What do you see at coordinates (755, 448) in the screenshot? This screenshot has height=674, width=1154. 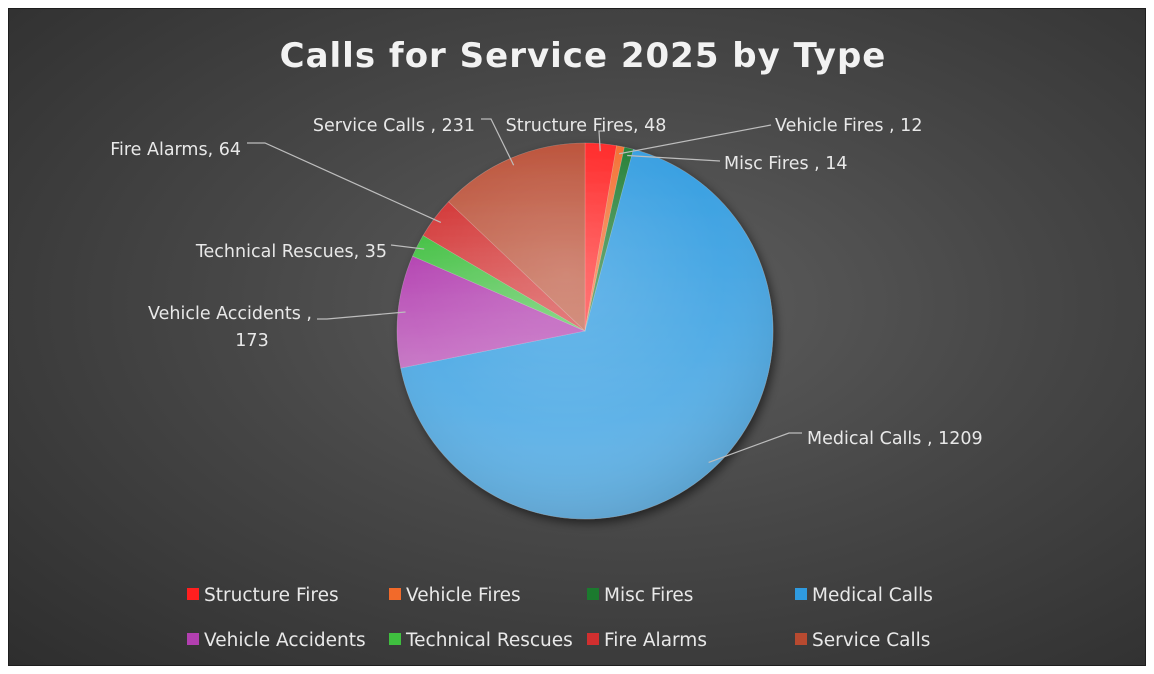 I see `leader-medical-calls` at bounding box center [755, 448].